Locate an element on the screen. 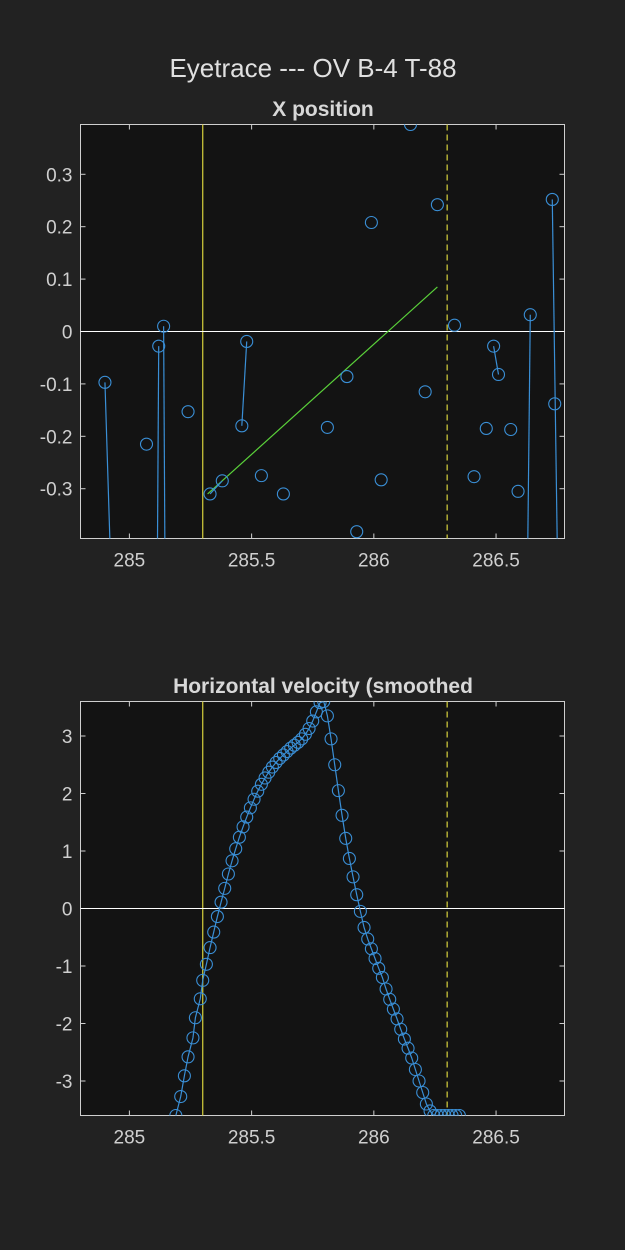 The height and width of the screenshot is (1250, 625). figure-title: Eyetrace --- OV B-4 T-88 is located at coordinates (312, 68).